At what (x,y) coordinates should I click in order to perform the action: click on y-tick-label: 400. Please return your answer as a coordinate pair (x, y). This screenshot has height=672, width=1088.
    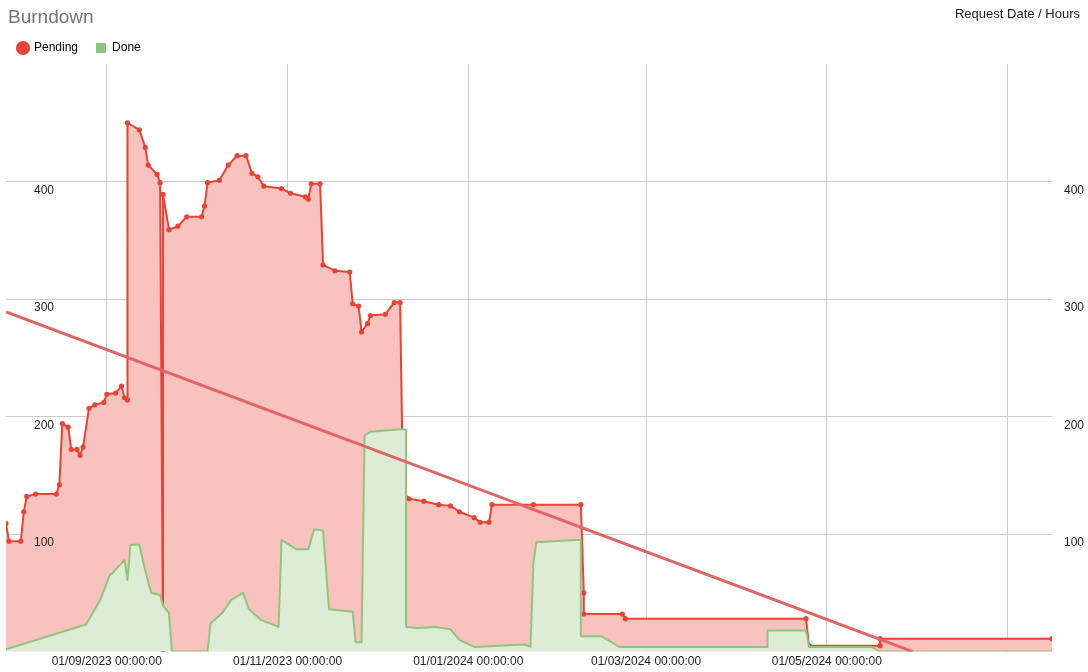
    Looking at the image, I should click on (44, 189).